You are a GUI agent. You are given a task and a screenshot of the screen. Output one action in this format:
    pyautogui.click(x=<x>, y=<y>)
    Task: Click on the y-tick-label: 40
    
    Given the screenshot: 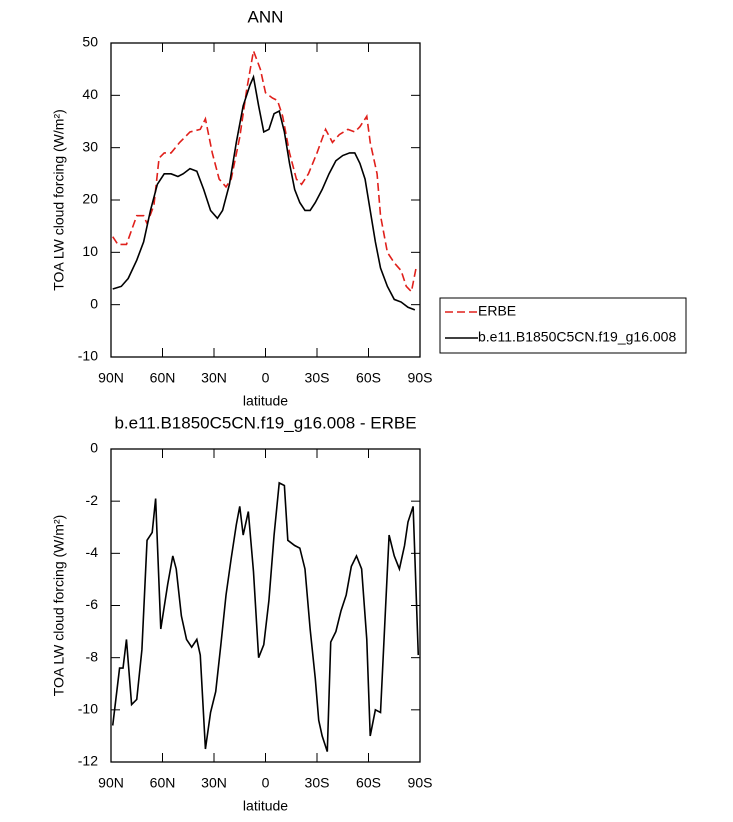 What is the action you would take?
    pyautogui.click(x=90, y=94)
    